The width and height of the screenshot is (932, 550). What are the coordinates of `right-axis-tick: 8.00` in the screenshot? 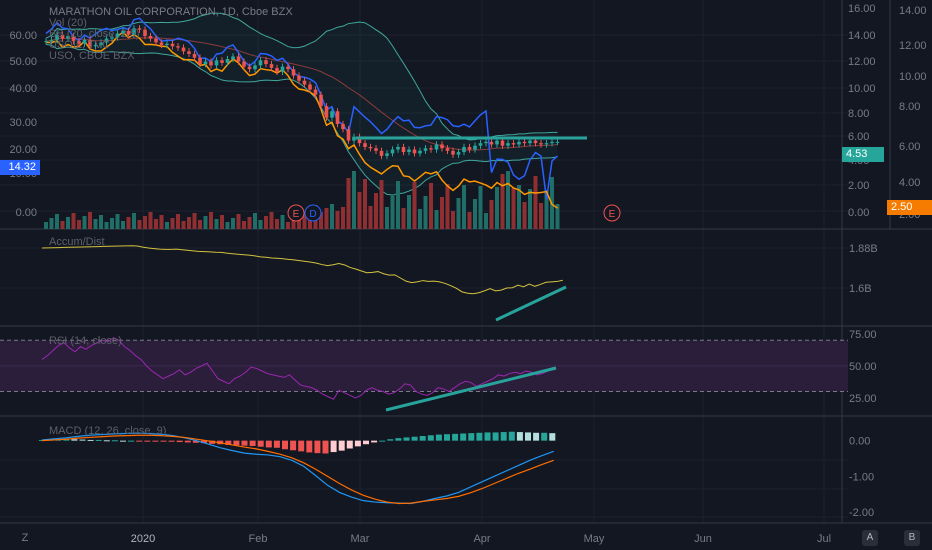 It's located at (858, 114).